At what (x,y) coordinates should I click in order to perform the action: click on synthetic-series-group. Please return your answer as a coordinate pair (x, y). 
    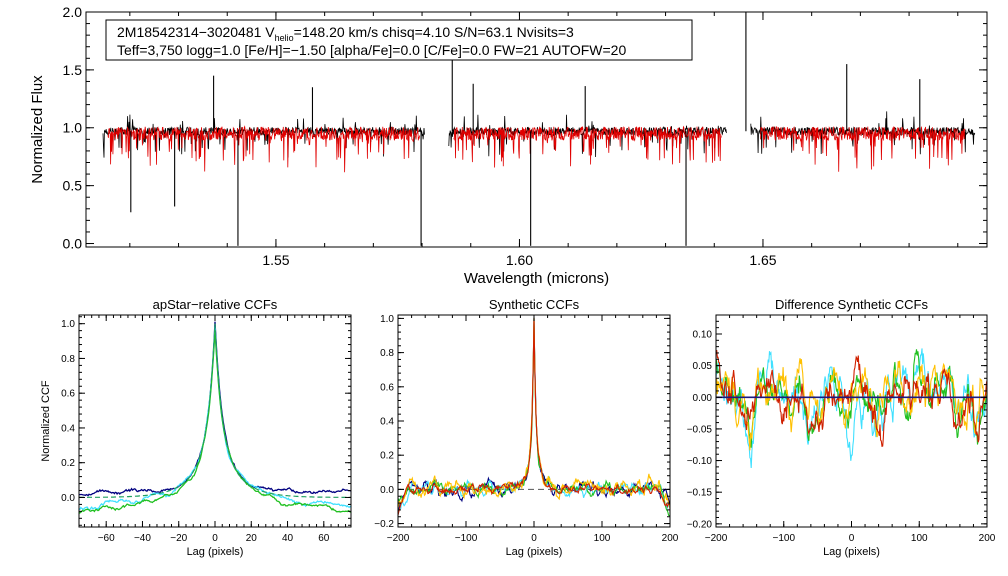
    Looking at the image, I should click on (534, 417).